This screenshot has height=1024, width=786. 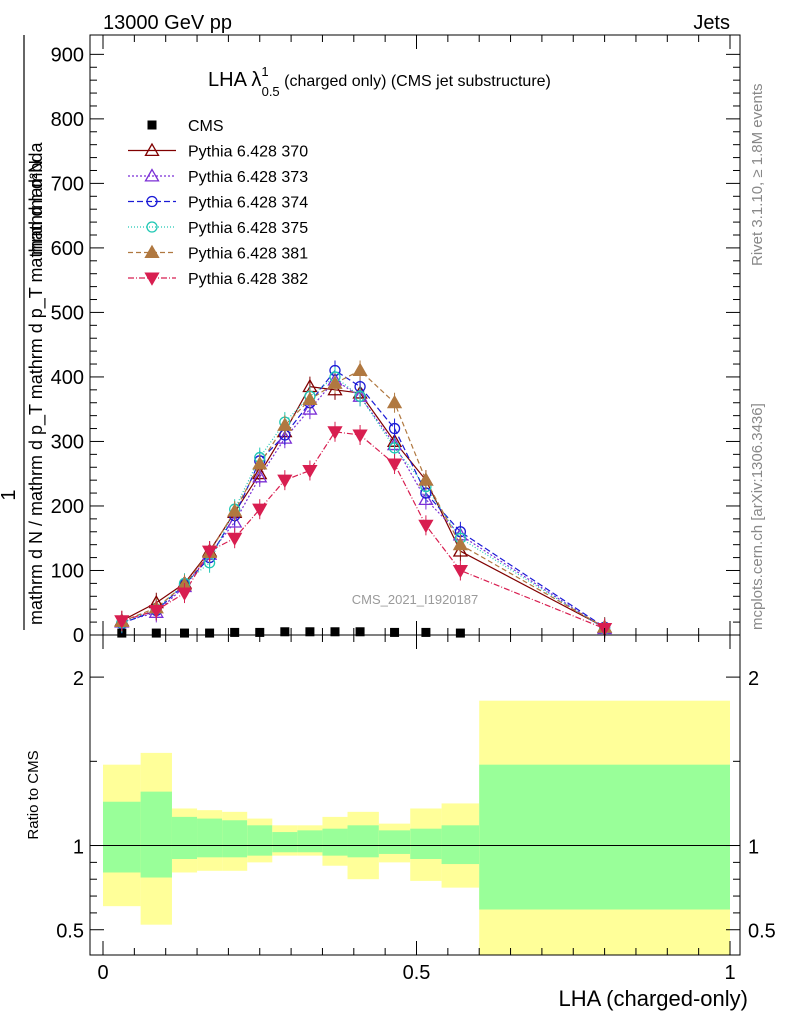 What do you see at coordinates (248, 279) in the screenshot?
I see `legend-entry: Pythia 6.428 382` at bounding box center [248, 279].